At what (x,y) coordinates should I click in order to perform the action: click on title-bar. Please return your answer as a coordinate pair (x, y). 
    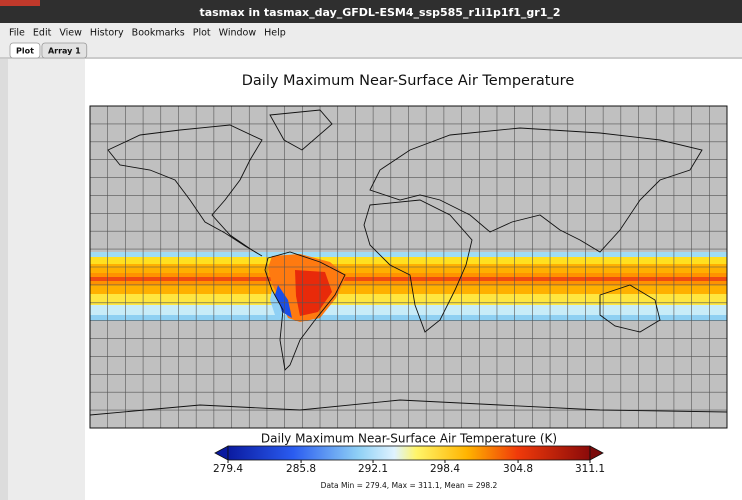
    Looking at the image, I should click on (371, 11).